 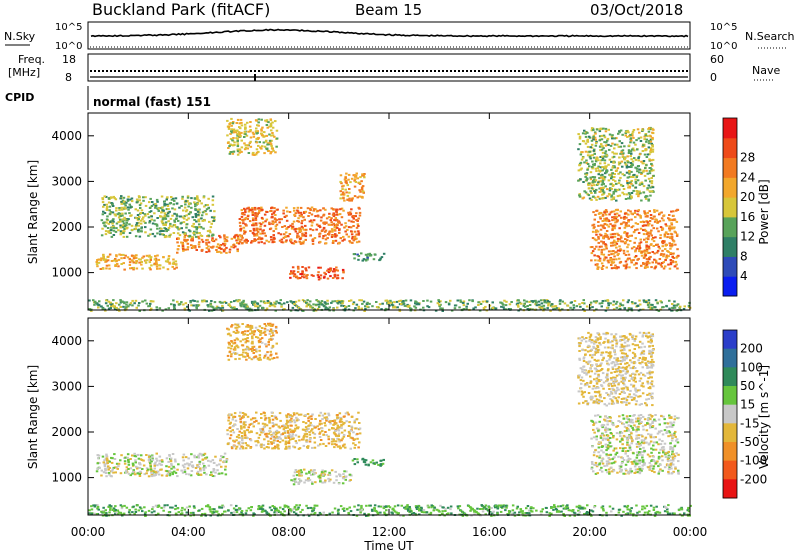 I want to click on cpid-label: CPID, so click(x=19, y=97).